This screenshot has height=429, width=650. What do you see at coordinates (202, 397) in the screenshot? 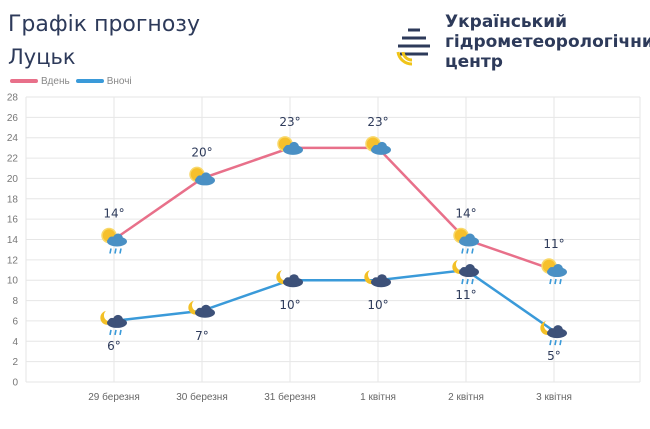
I see `x-tick-label: 30 березня` at bounding box center [202, 397].